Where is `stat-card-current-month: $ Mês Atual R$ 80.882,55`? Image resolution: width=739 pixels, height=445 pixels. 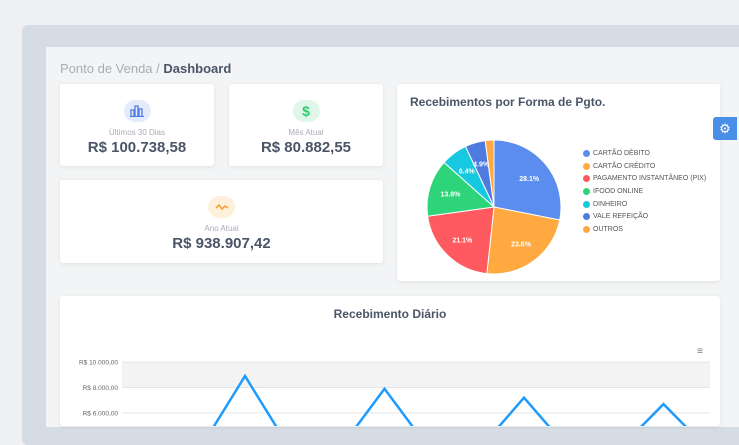
stat-card-current-month: $ Mês Atual R$ 80.882,55 is located at coordinates (306, 125).